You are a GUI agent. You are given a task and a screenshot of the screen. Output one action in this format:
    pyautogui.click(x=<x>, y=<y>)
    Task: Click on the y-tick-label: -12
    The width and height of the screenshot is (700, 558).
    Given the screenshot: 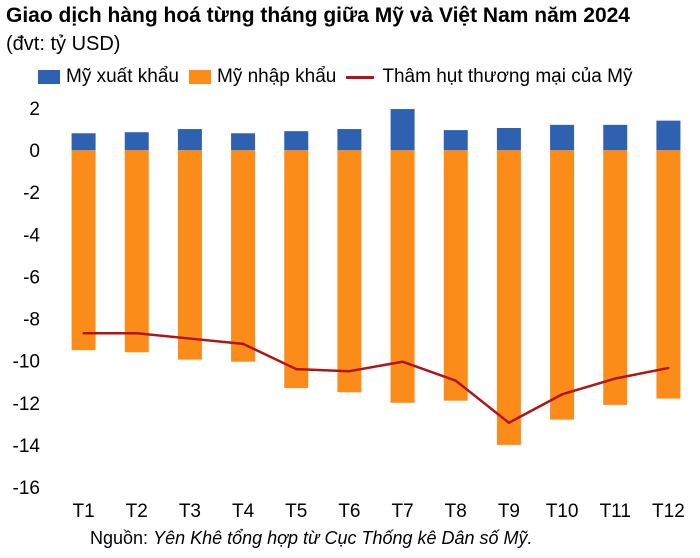 What is the action you would take?
    pyautogui.click(x=26, y=404)
    